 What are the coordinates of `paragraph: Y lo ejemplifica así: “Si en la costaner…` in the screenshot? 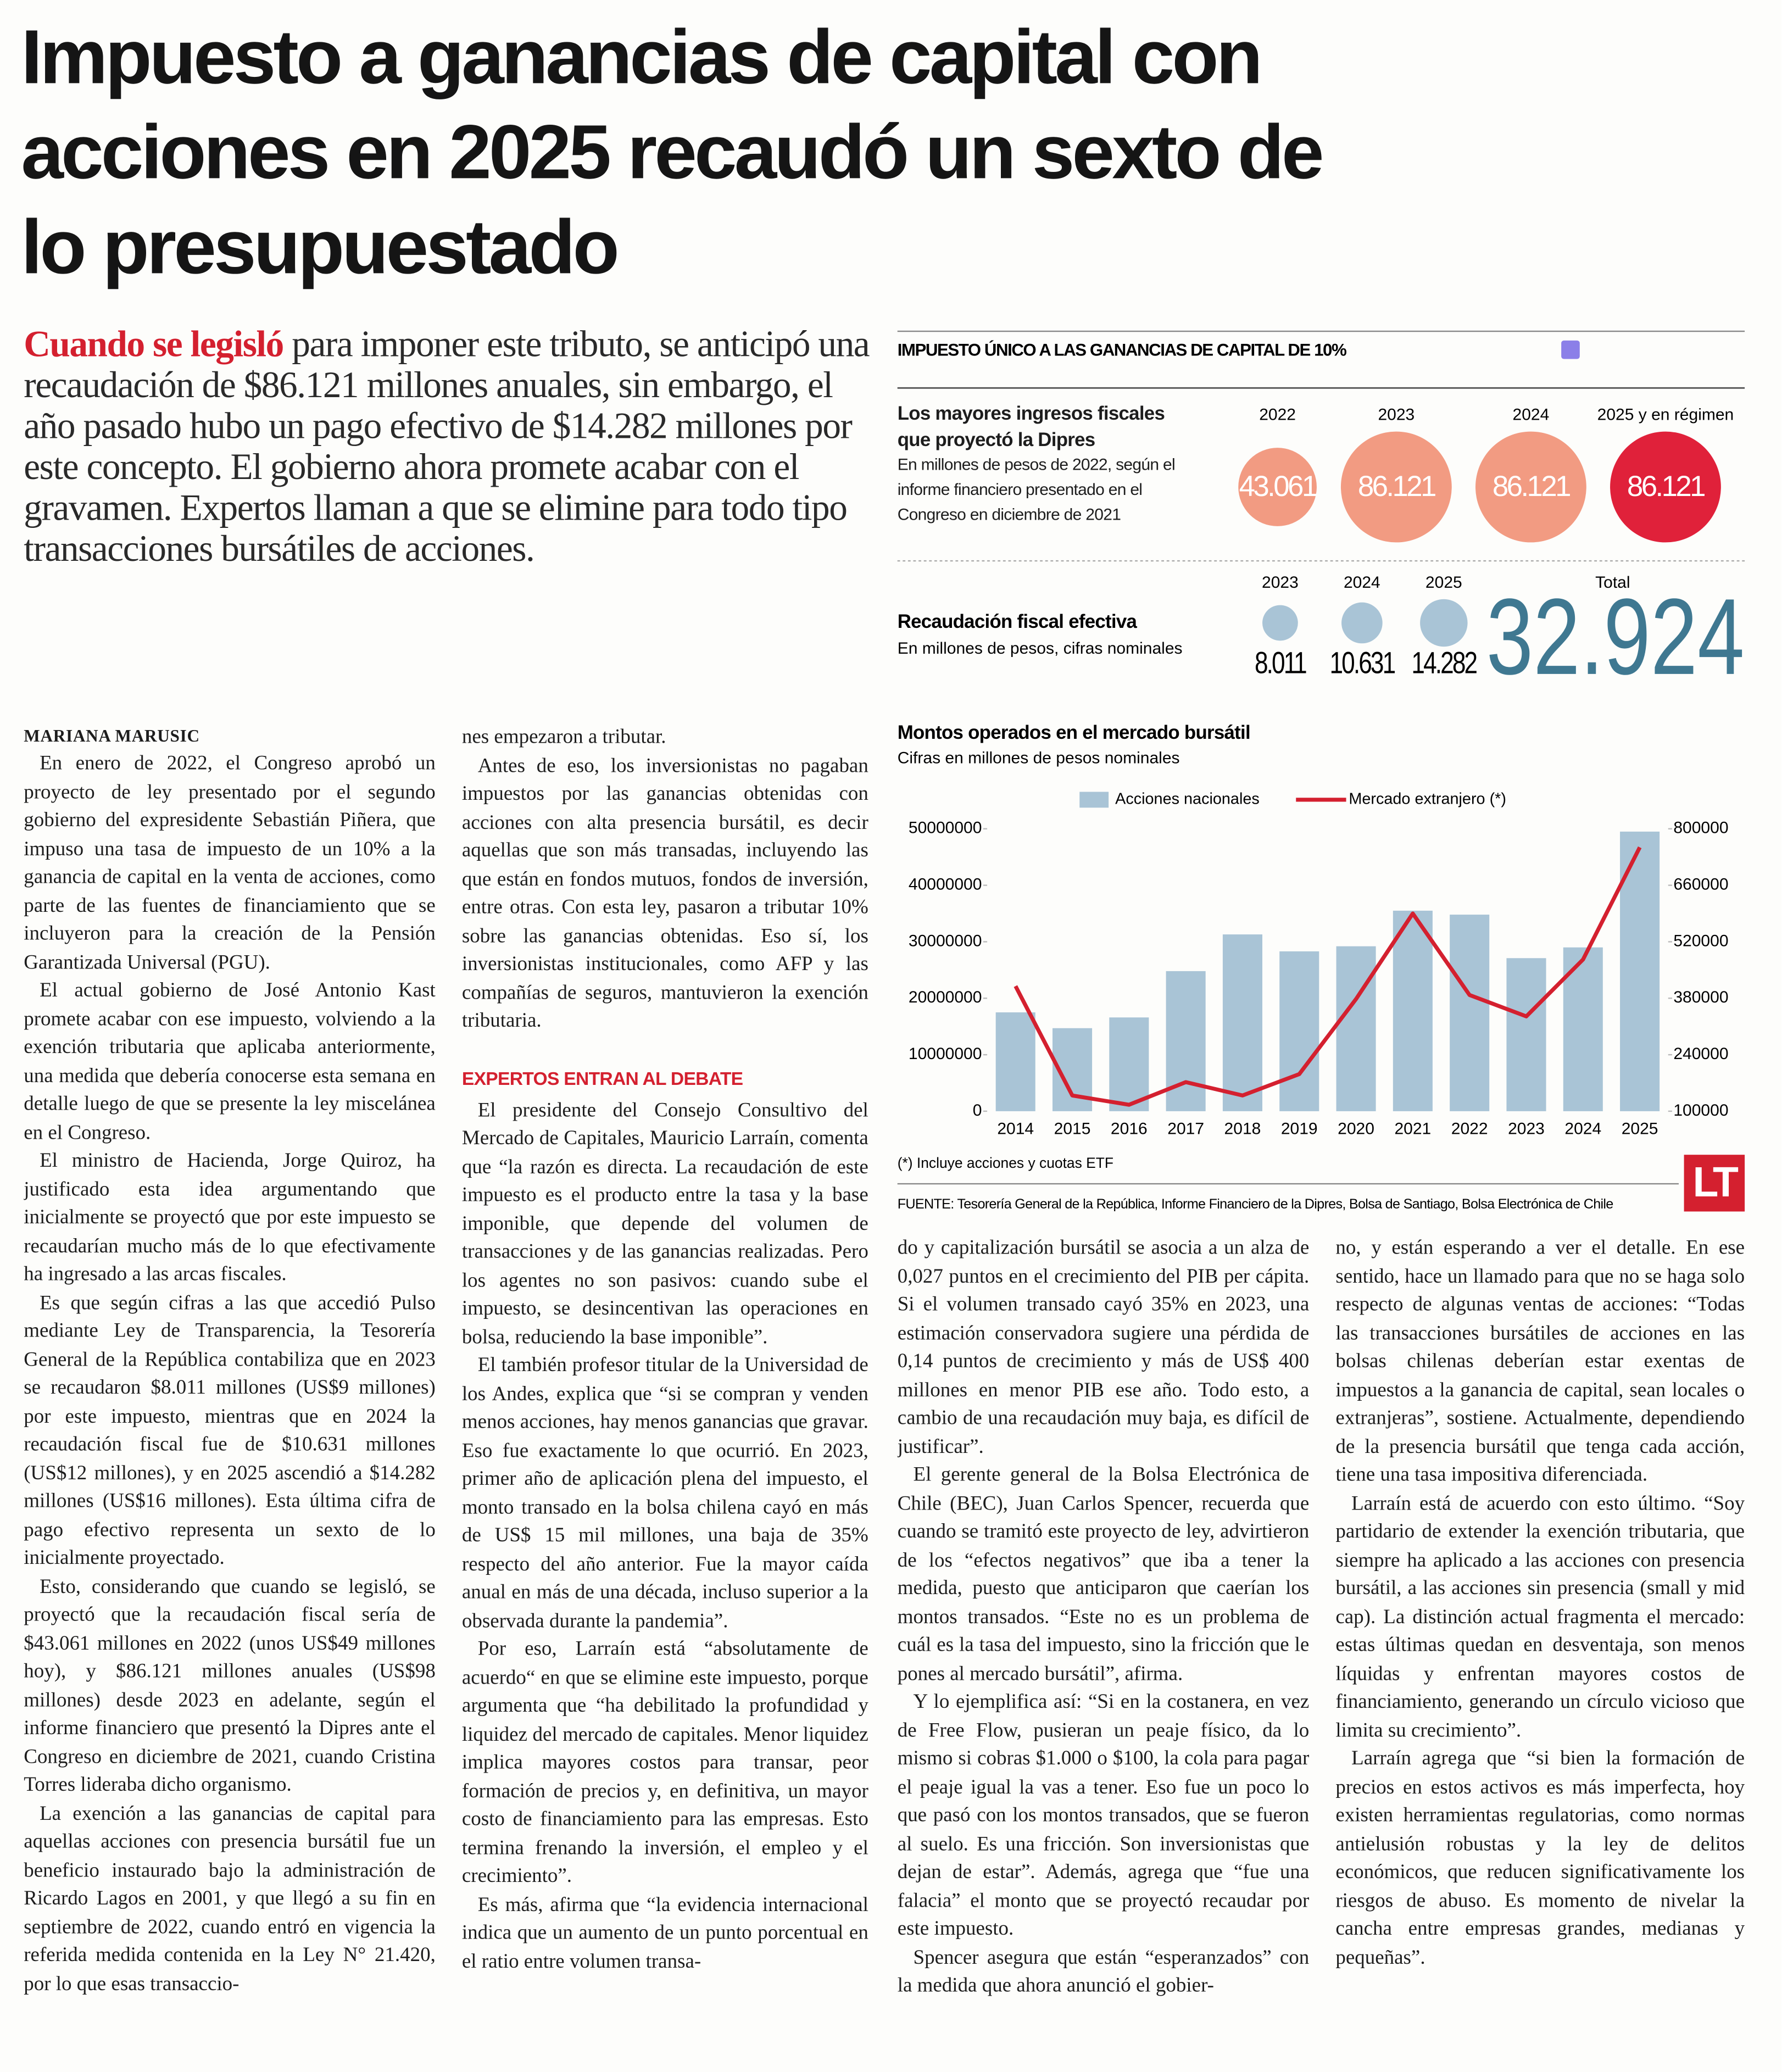 It's located at (1103, 1815).